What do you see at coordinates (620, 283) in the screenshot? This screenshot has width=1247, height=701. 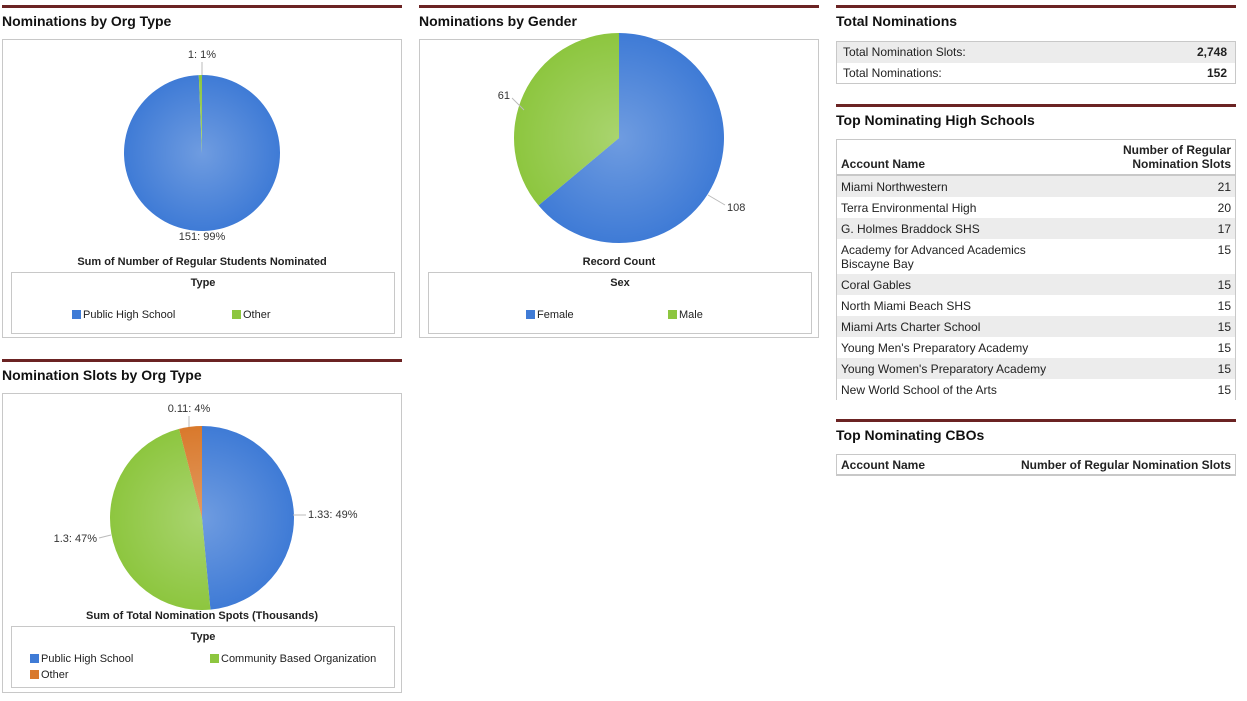 I see `legend-title: Sex` at bounding box center [620, 283].